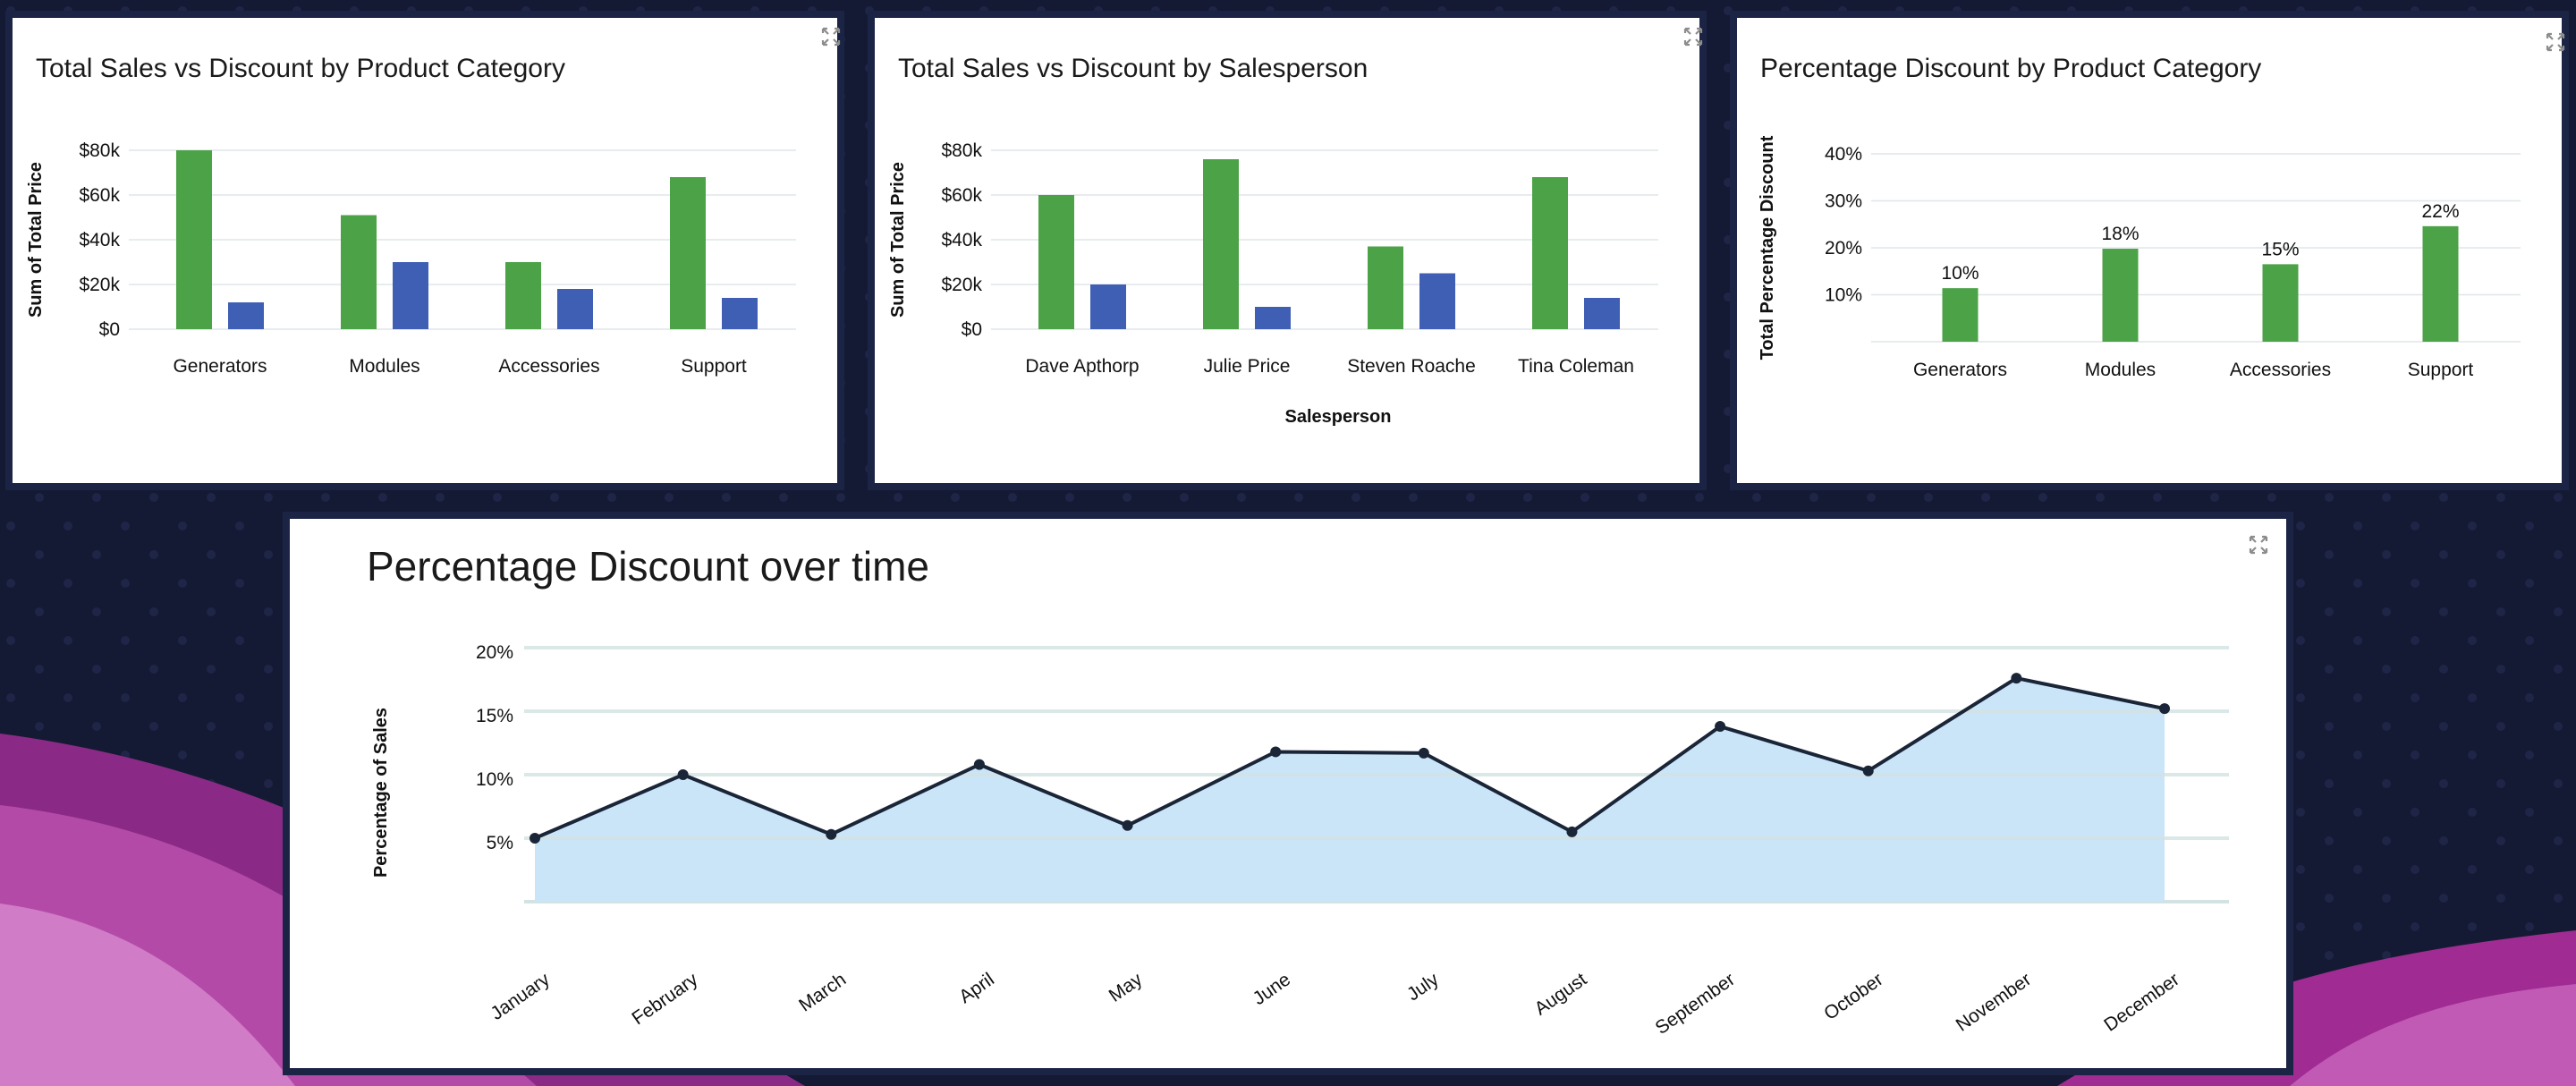 This screenshot has height=1086, width=2576. I want to click on x-category-label: April, so click(976, 988).